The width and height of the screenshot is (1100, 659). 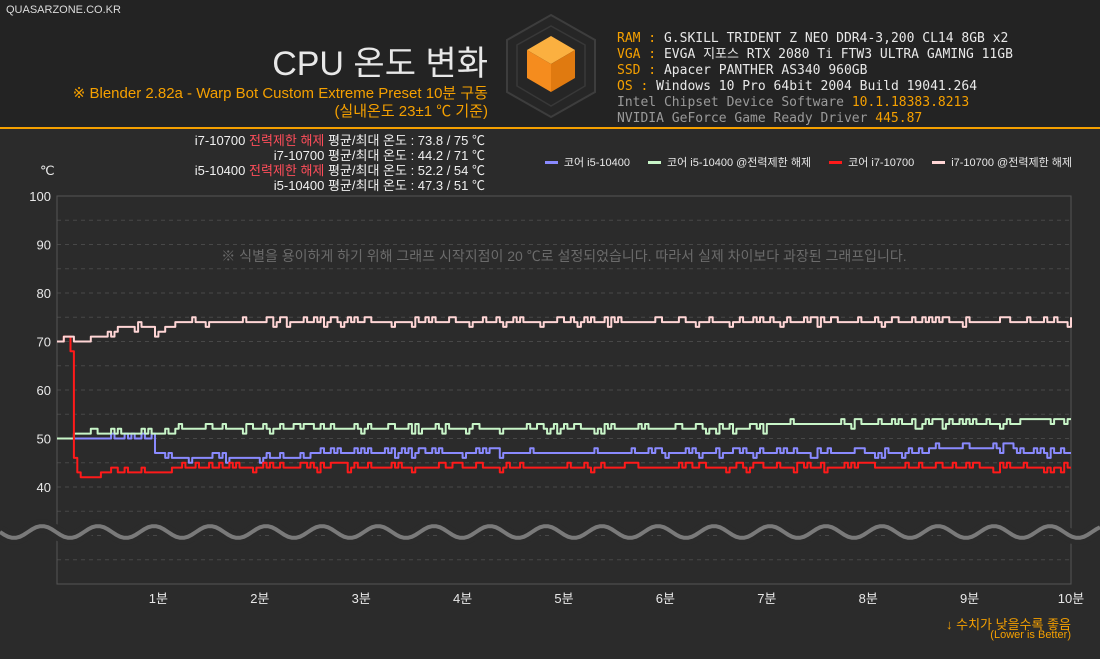 What do you see at coordinates (1030, 635) in the screenshot?
I see `lower-is-better-english: (Lower is Better)` at bounding box center [1030, 635].